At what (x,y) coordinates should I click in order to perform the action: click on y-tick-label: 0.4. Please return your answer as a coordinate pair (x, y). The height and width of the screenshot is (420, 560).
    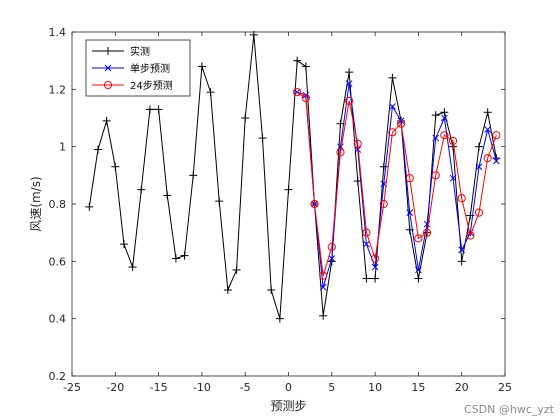
    Looking at the image, I should click on (58, 319).